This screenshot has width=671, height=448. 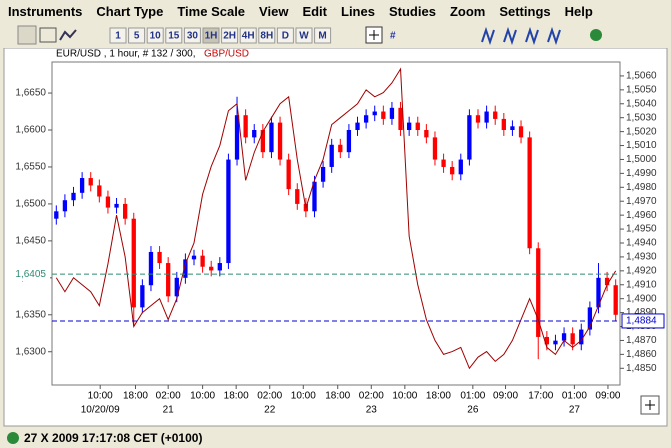 I want to click on x-tick-label: 02:00, so click(x=269, y=396).